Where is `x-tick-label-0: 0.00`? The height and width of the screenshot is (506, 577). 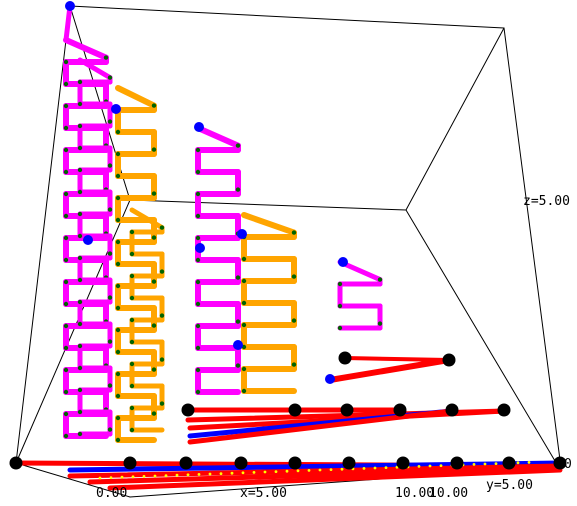 x-tick-label-0: 0.00 is located at coordinates (111, 493).